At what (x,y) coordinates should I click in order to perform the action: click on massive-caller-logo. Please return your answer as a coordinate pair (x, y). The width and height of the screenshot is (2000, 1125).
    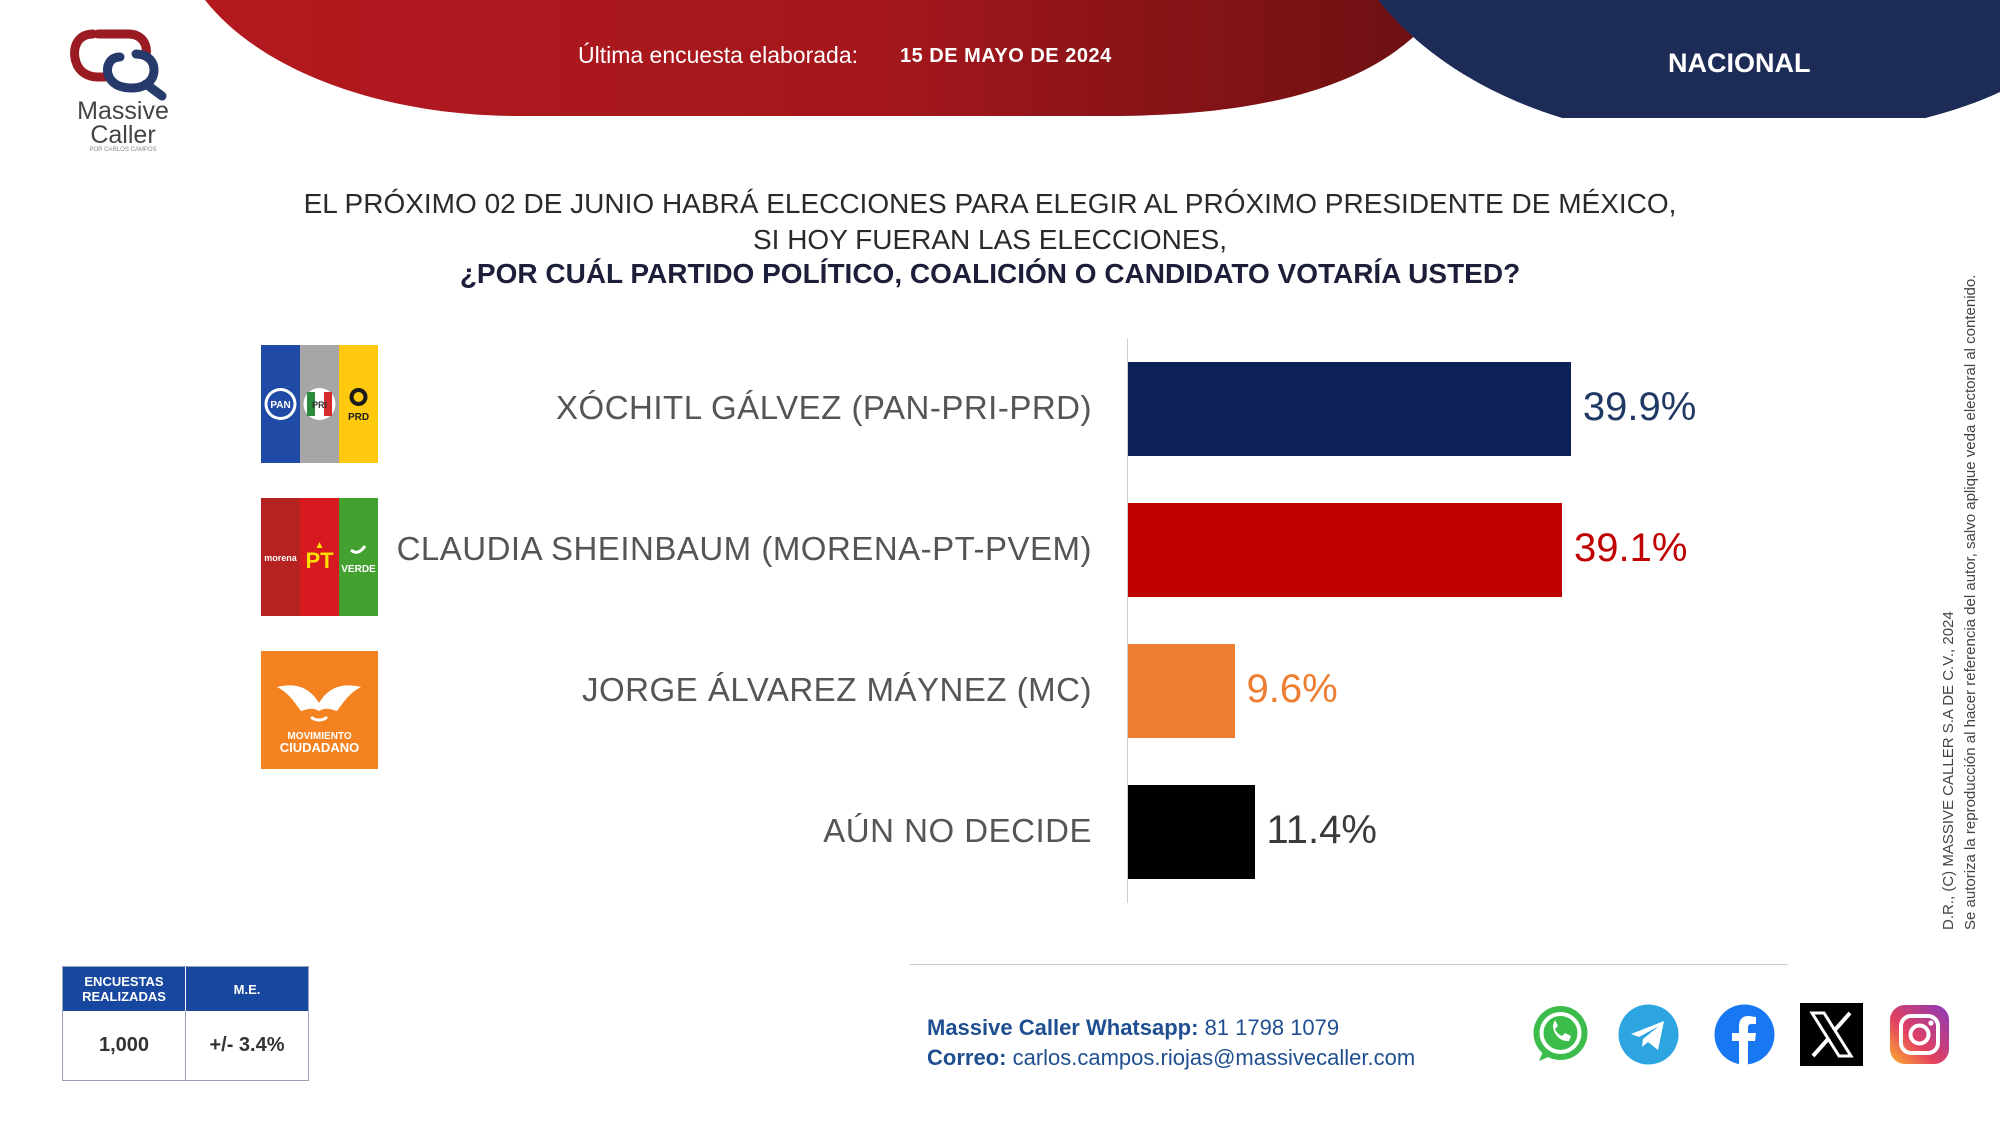
    Looking at the image, I should click on (123, 87).